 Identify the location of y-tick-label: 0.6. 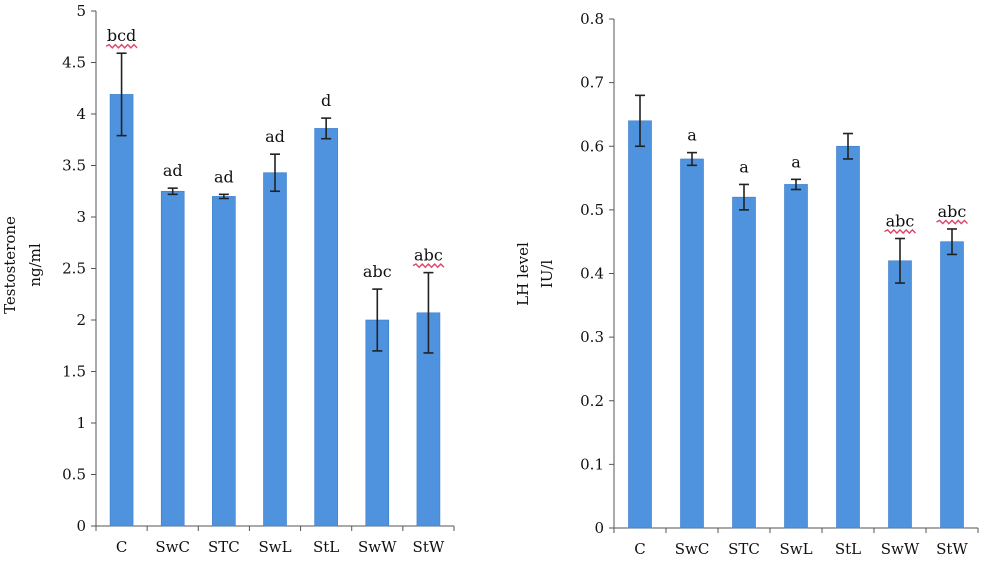
(592, 146).